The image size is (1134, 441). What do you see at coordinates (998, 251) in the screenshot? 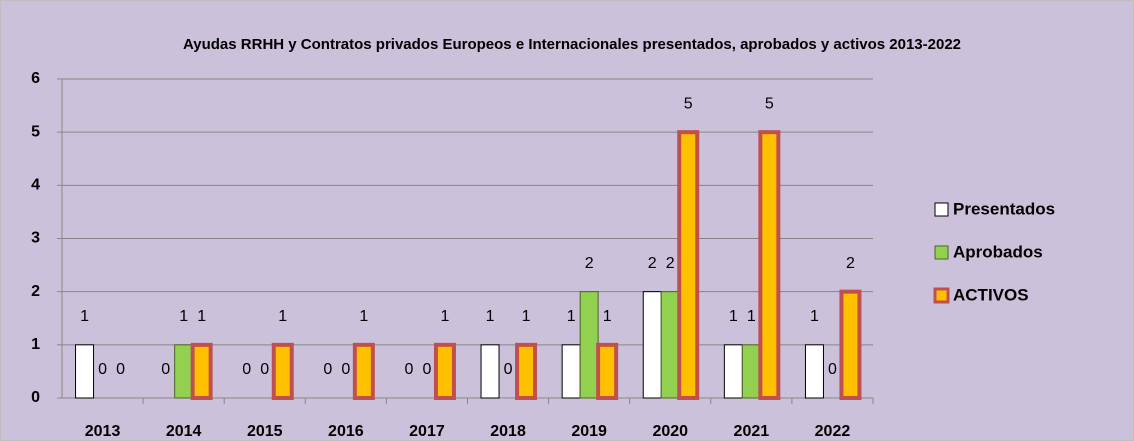
I see `legend-label: Aprobados` at bounding box center [998, 251].